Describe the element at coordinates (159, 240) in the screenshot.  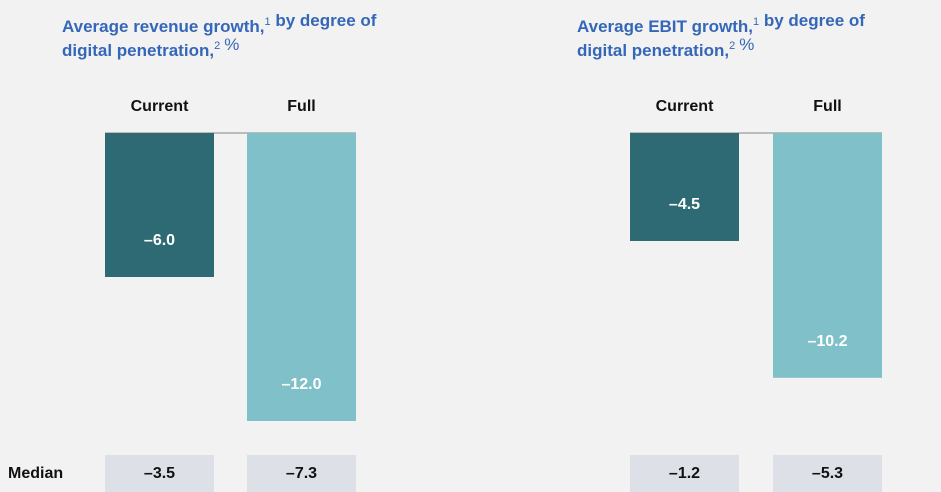
I see `value-label: –6.0` at that location.